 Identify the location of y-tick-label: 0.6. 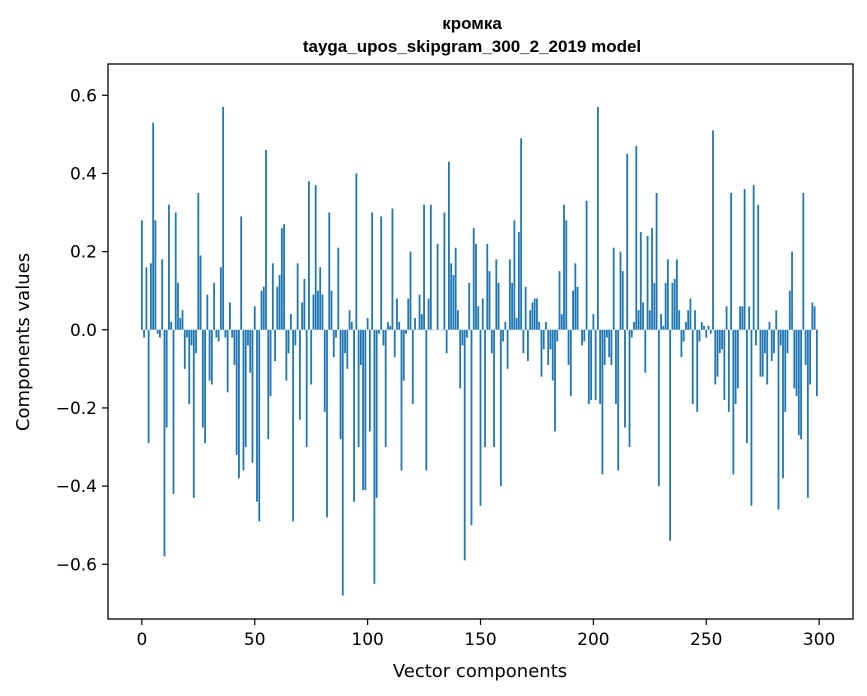
(83, 96).